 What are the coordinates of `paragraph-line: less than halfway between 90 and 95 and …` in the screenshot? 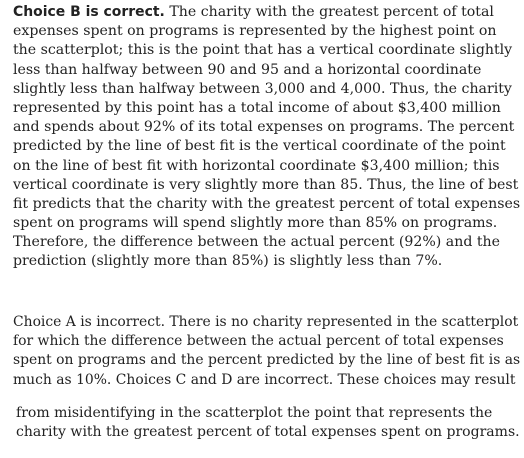 It's located at (247, 69).